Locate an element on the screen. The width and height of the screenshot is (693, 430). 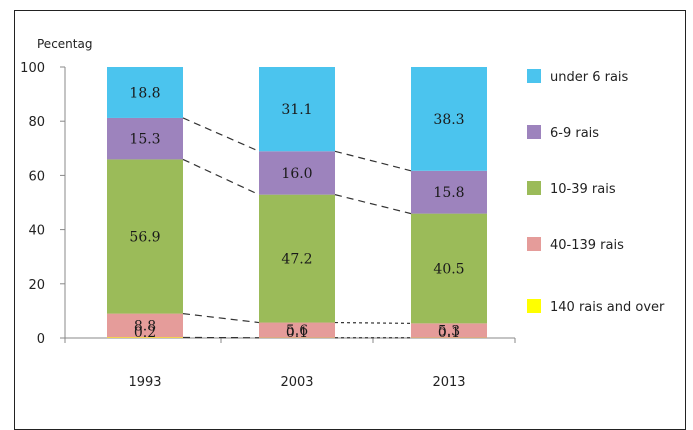
legend-label: 140 rais and over is located at coordinates (607, 307).